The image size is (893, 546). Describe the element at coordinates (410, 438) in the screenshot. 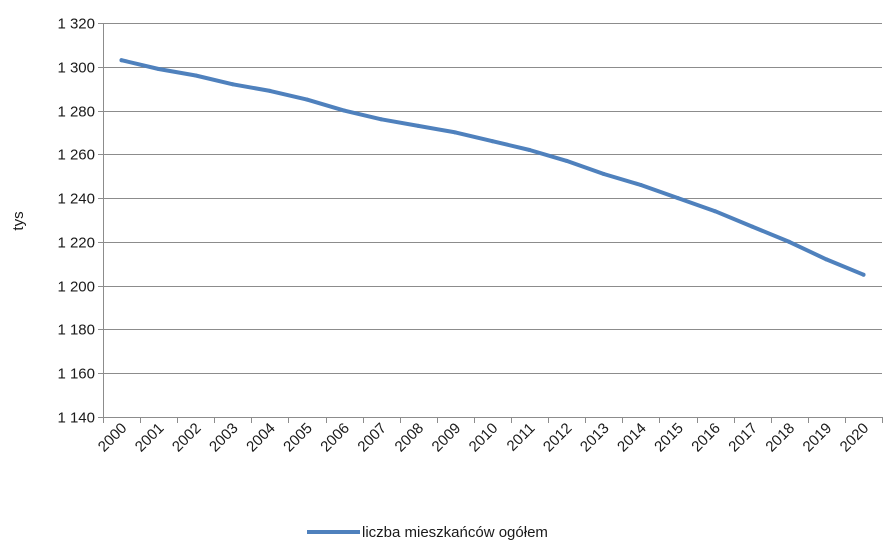

I see `x-tick-label: 2008` at that location.